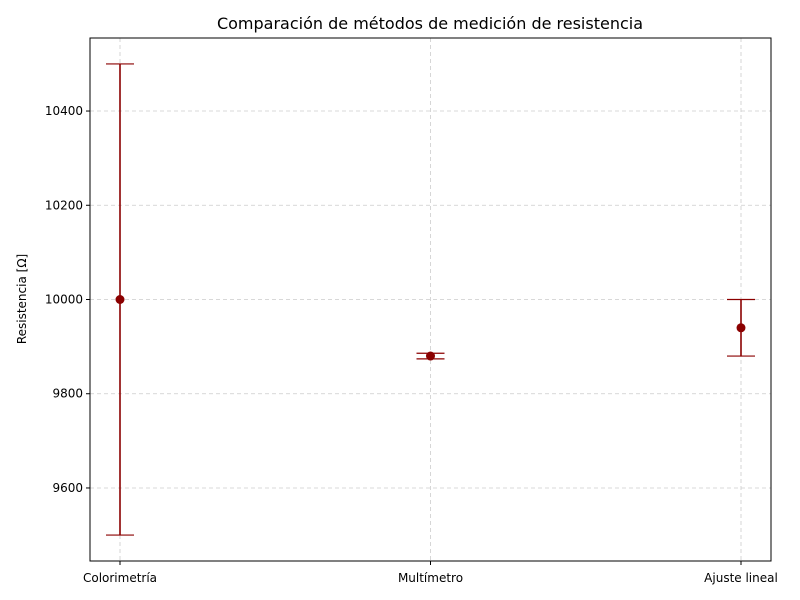 Image resolution: width=800 pixels, height=600 pixels. Describe the element at coordinates (430, 578) in the screenshot. I see `x-tick-label: Multímetro` at that location.